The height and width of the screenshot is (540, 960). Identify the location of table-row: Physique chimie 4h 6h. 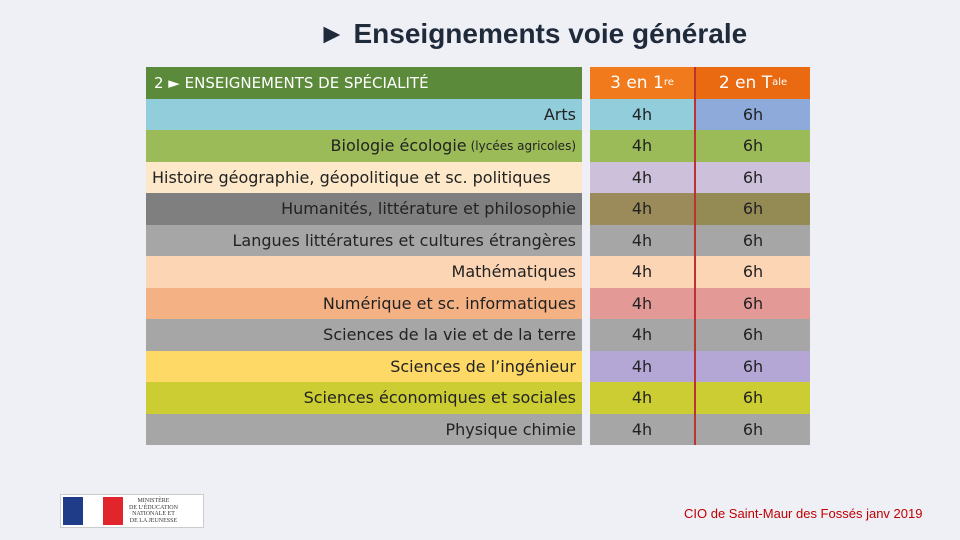
(478, 429).